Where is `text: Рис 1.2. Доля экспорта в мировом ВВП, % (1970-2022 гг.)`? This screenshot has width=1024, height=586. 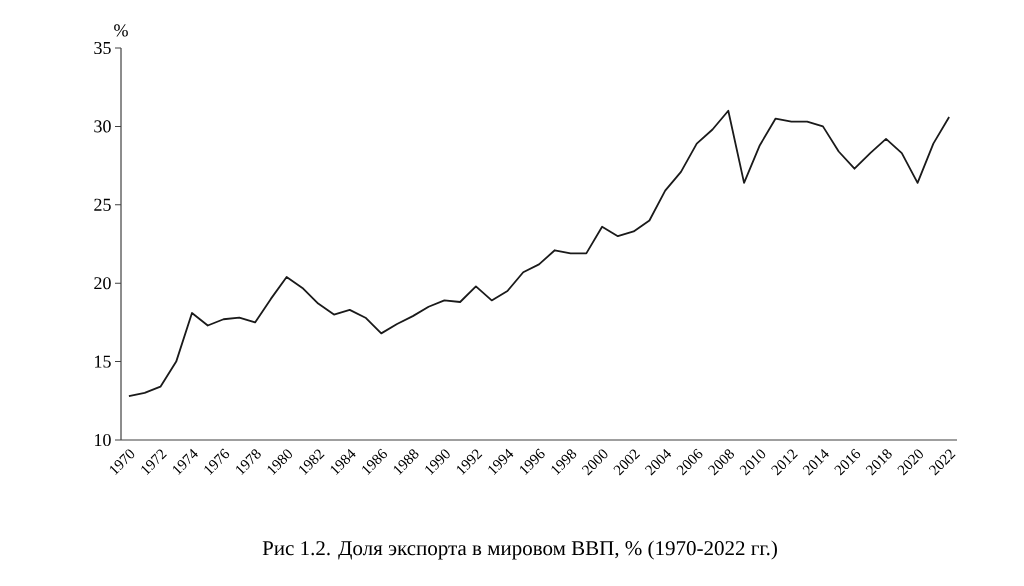
text: Рис 1.2. Доля экспорта в мировом ВВП, % (1970-2022 гг.) is located at coordinates (519, 550).